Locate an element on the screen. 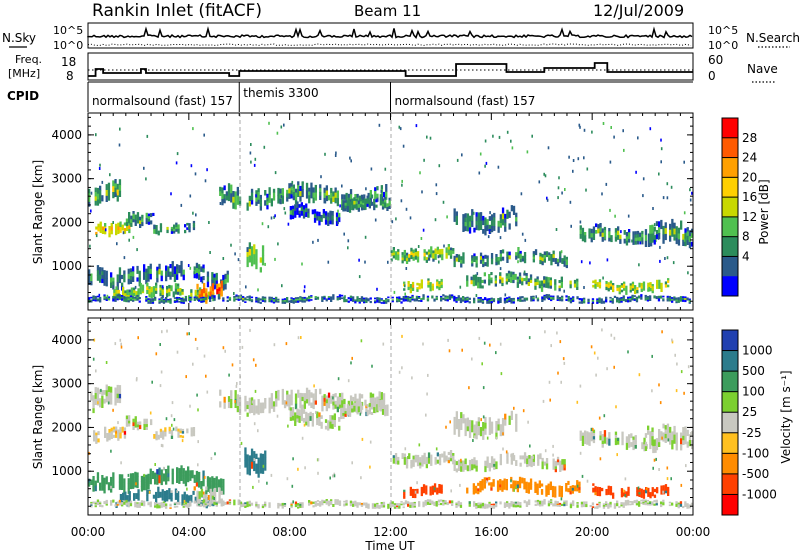 The width and height of the screenshot is (800, 554). velocity-cell-2018 is located at coordinates (500, 344).